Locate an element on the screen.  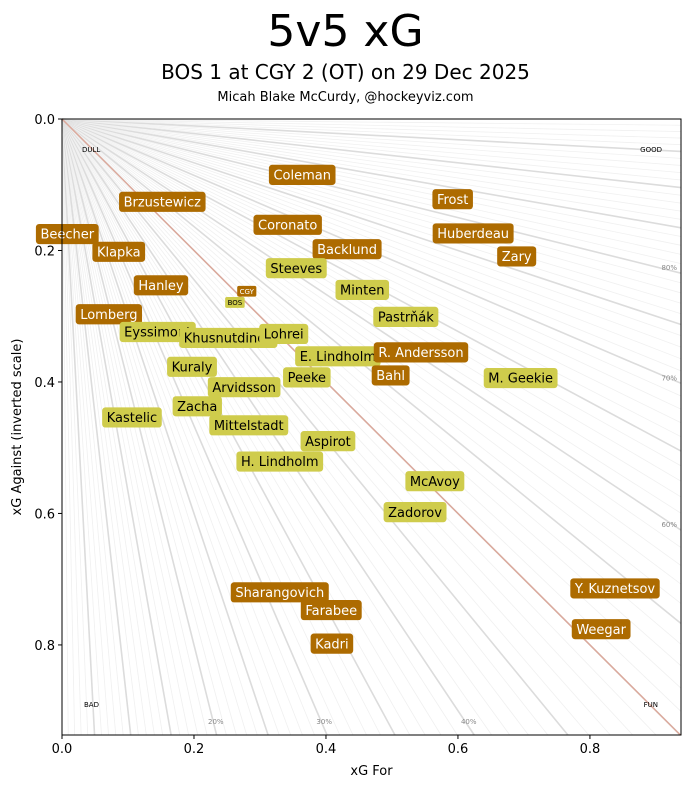
pct-label: 70% is located at coordinates (669, 378).